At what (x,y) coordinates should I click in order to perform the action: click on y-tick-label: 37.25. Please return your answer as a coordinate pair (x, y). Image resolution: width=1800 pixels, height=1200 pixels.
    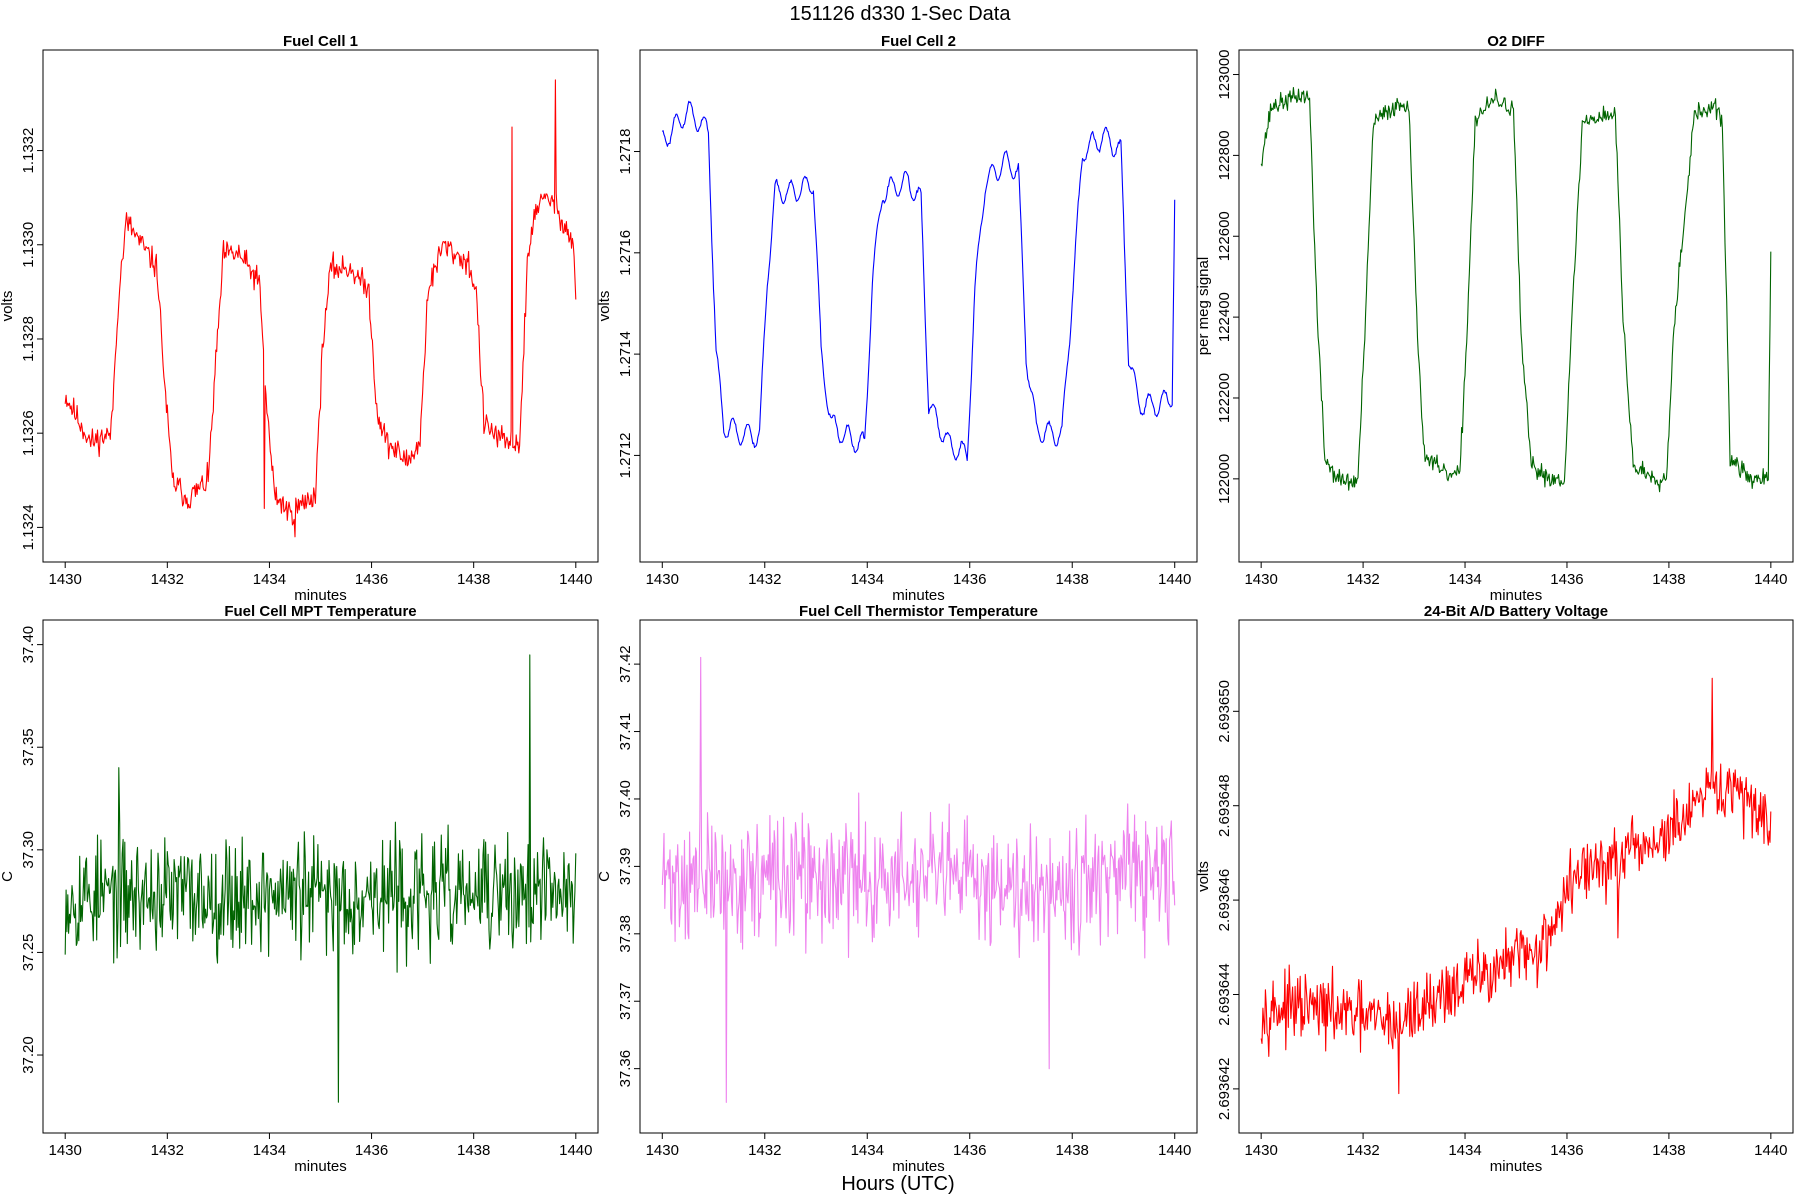
    Looking at the image, I should click on (28, 953).